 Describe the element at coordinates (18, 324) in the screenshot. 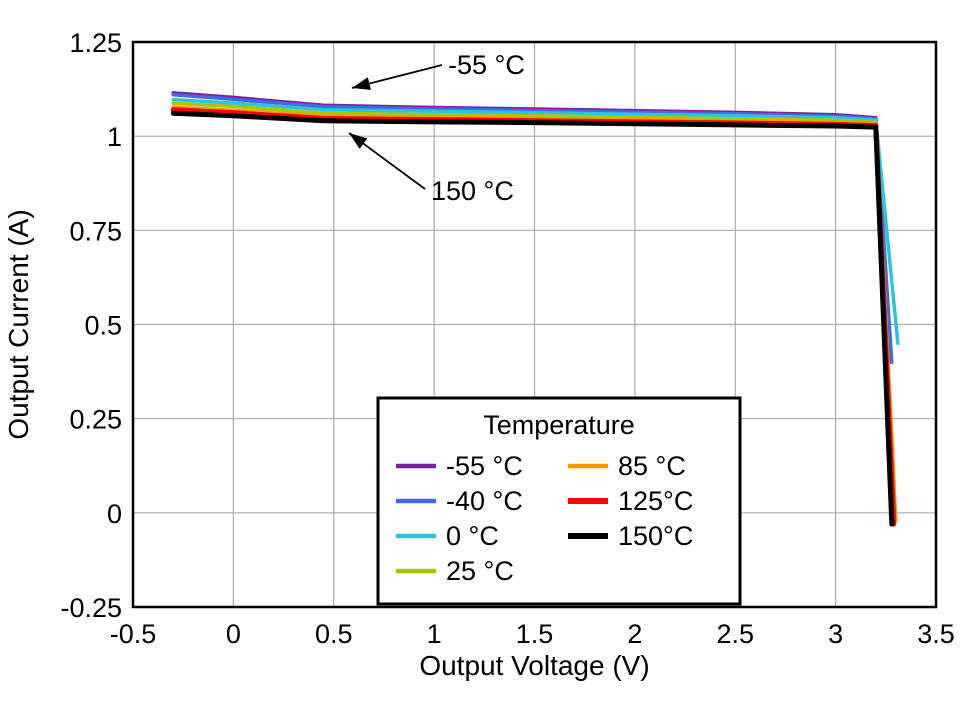

I see `y-axis-title: Output Current (A)` at that location.